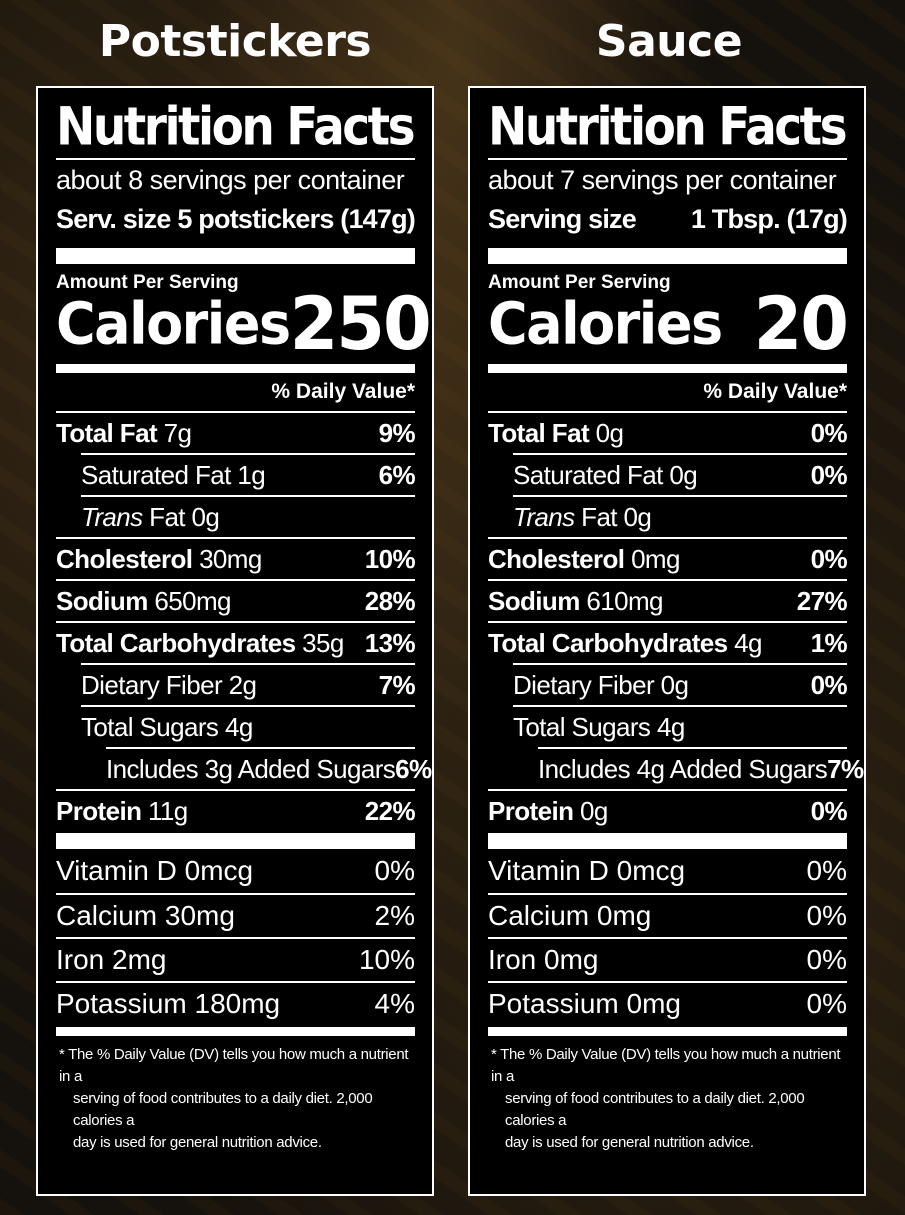 This screenshot has width=905, height=1215. Describe the element at coordinates (242, 684) in the screenshot. I see `nutrient-amount: 2g` at that location.